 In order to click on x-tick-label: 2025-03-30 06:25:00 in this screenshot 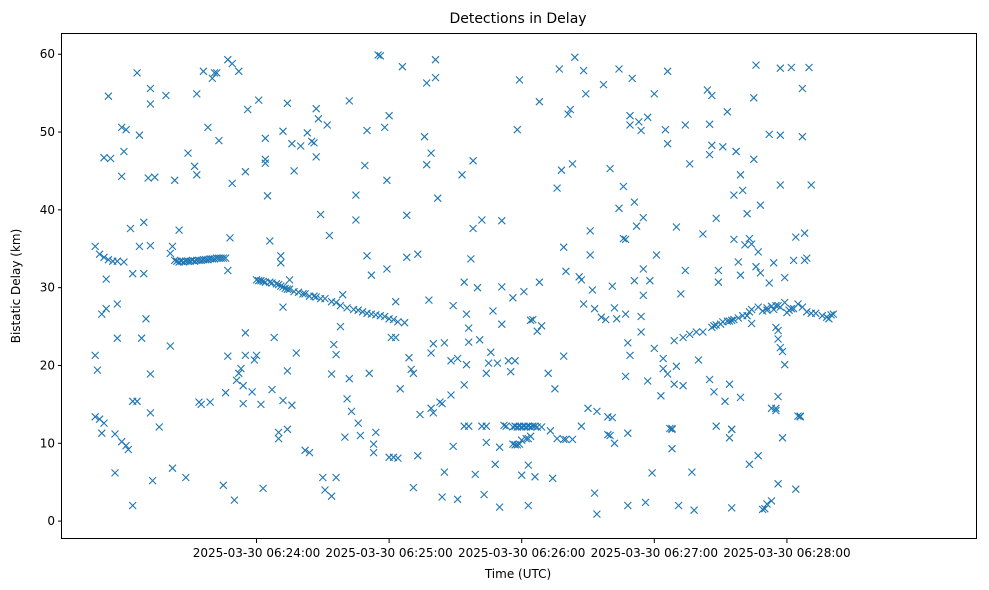, I will do `click(388, 553)`.